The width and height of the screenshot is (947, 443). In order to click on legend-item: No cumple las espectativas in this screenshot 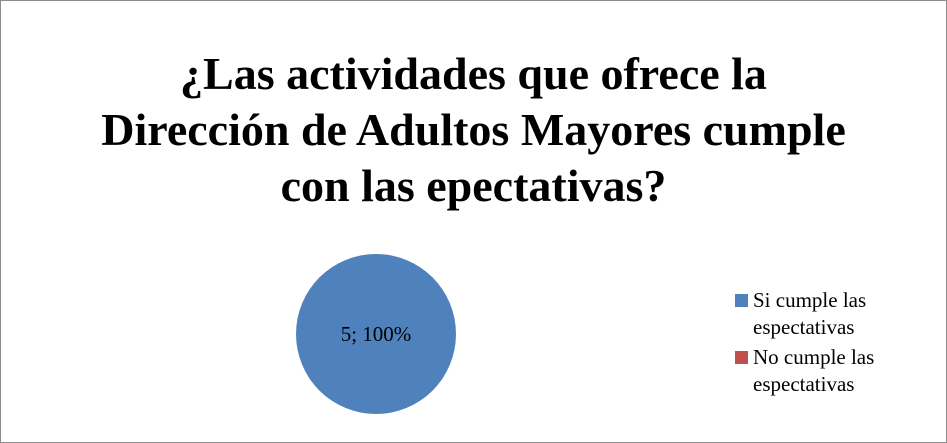, I will do `click(831, 371)`.